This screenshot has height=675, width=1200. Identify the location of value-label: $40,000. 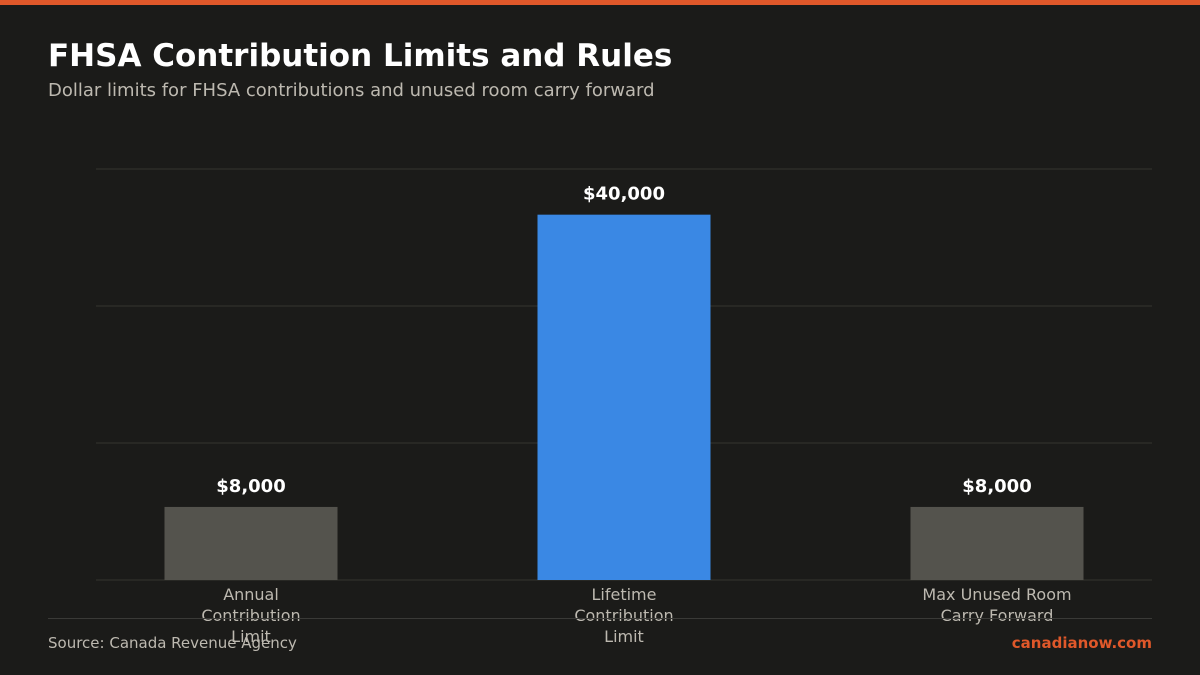
(624, 194).